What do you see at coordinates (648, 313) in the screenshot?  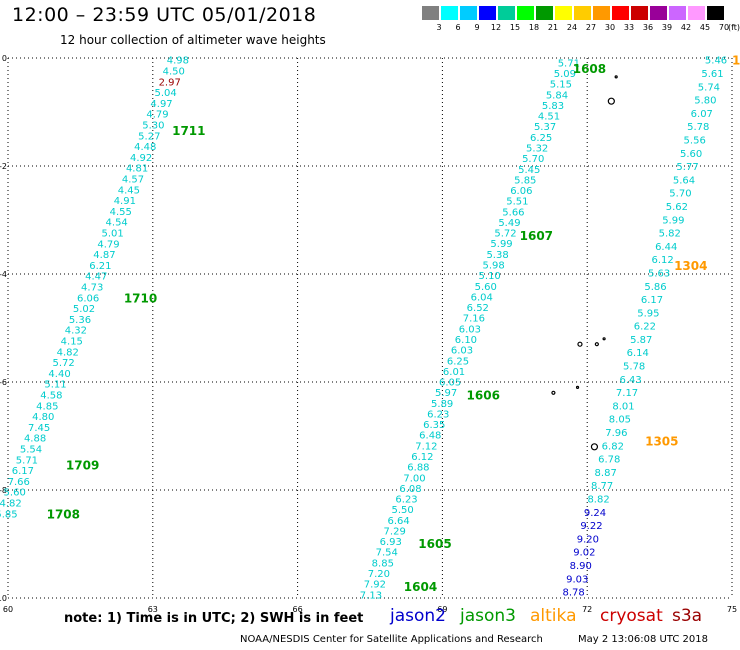 I see `wave-height-value: 5.95` at bounding box center [648, 313].